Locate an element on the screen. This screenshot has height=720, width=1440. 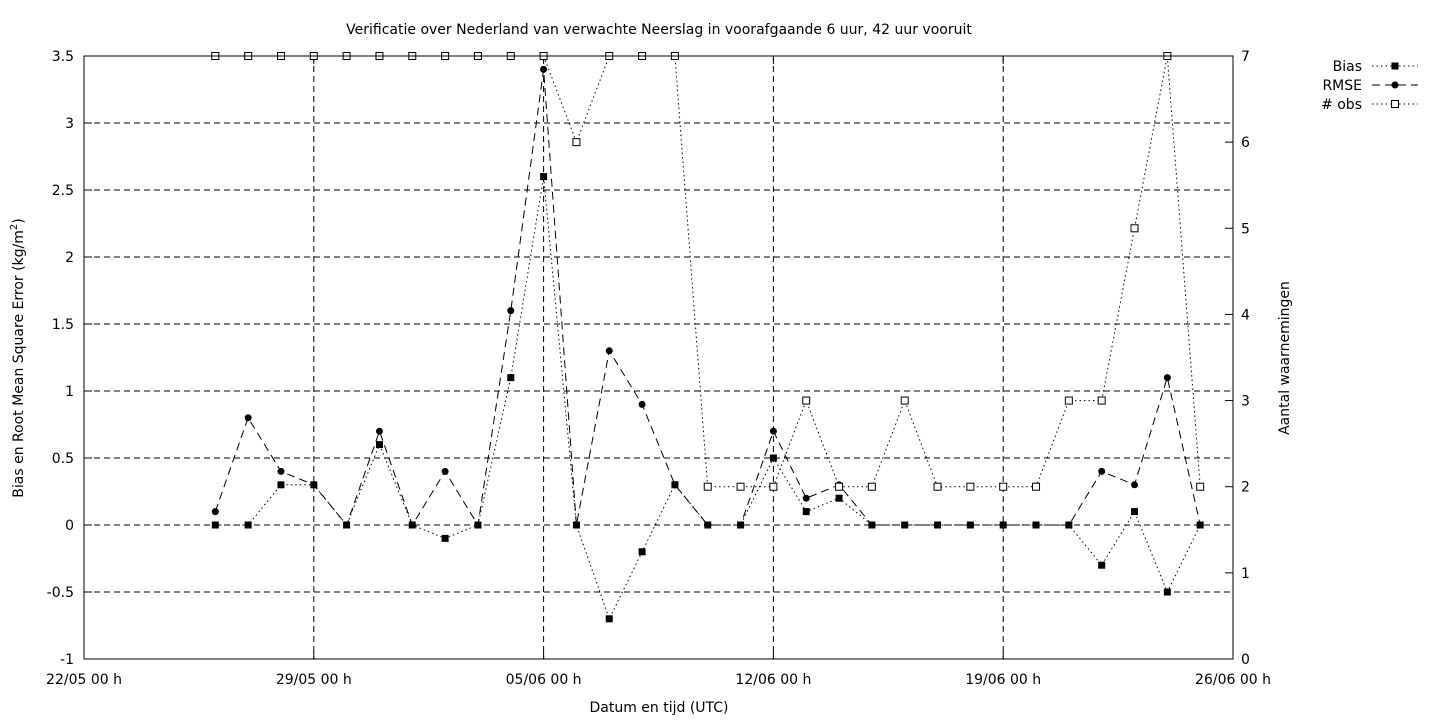
y-tick-label: 1 is located at coordinates (69, 392).